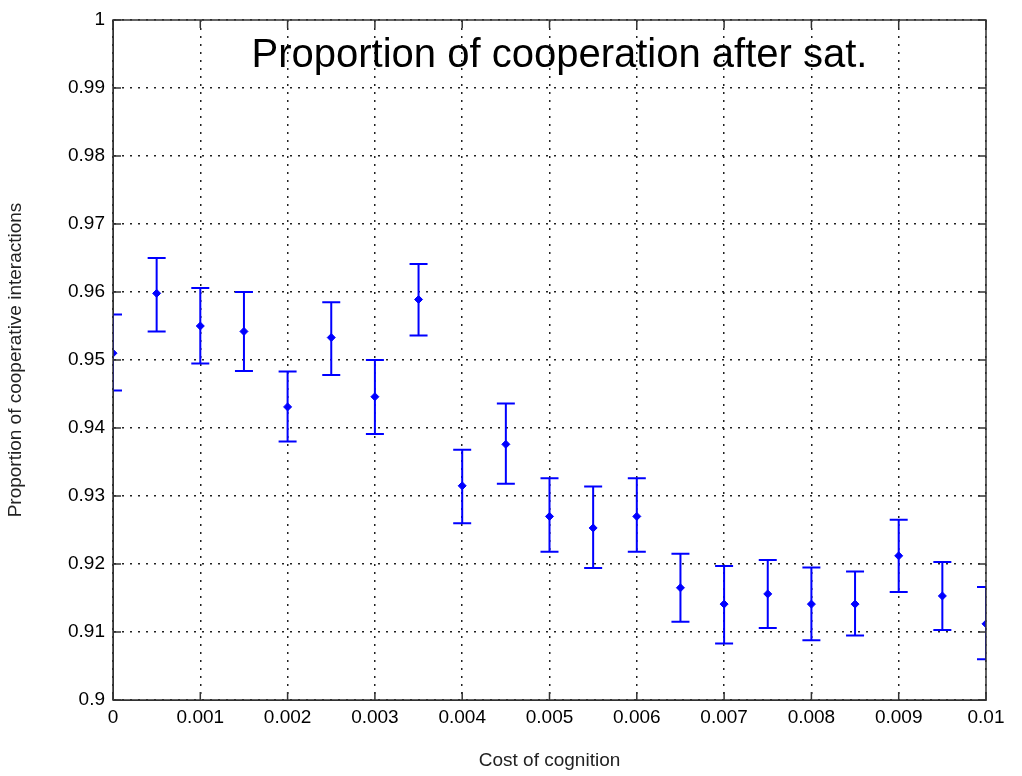 The image size is (1022, 776). What do you see at coordinates (811, 716) in the screenshot?
I see `x-tick-label: 0.008` at bounding box center [811, 716].